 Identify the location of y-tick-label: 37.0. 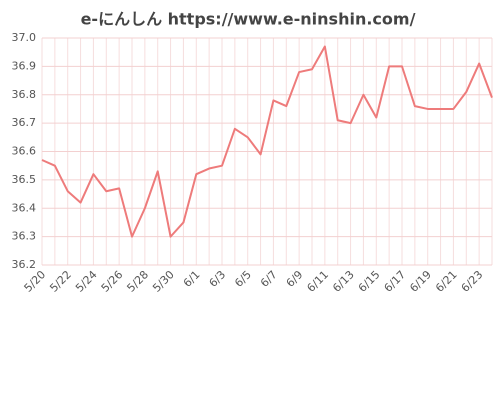
(24, 37).